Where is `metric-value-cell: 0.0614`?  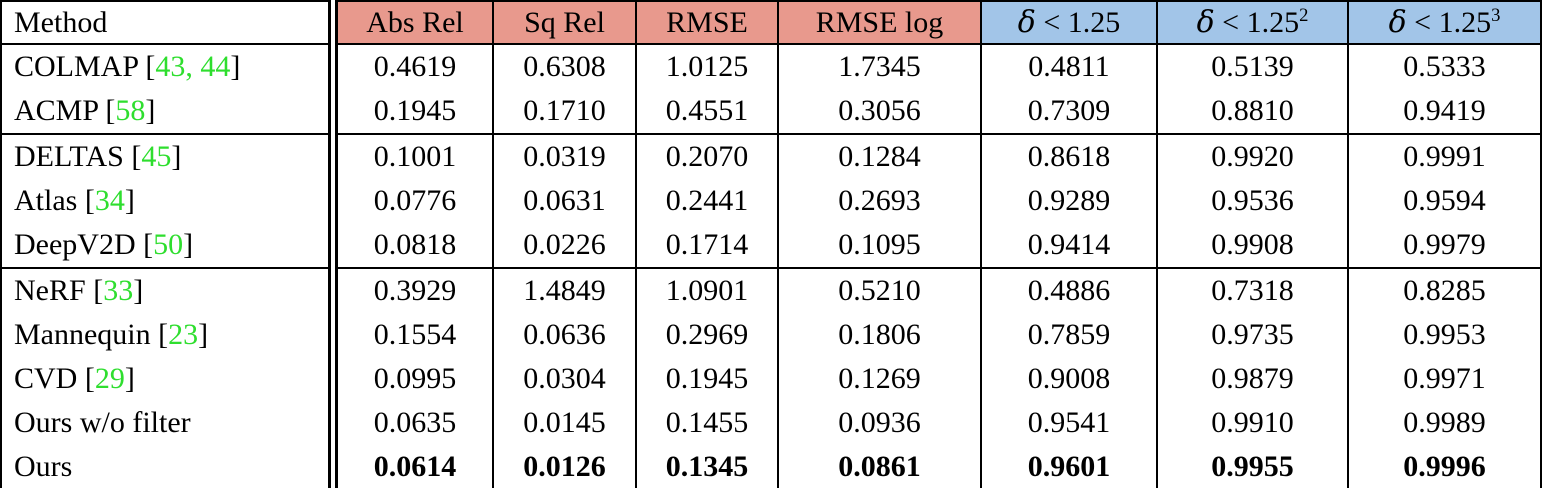
metric-value-cell: 0.0614 is located at coordinates (412, 466).